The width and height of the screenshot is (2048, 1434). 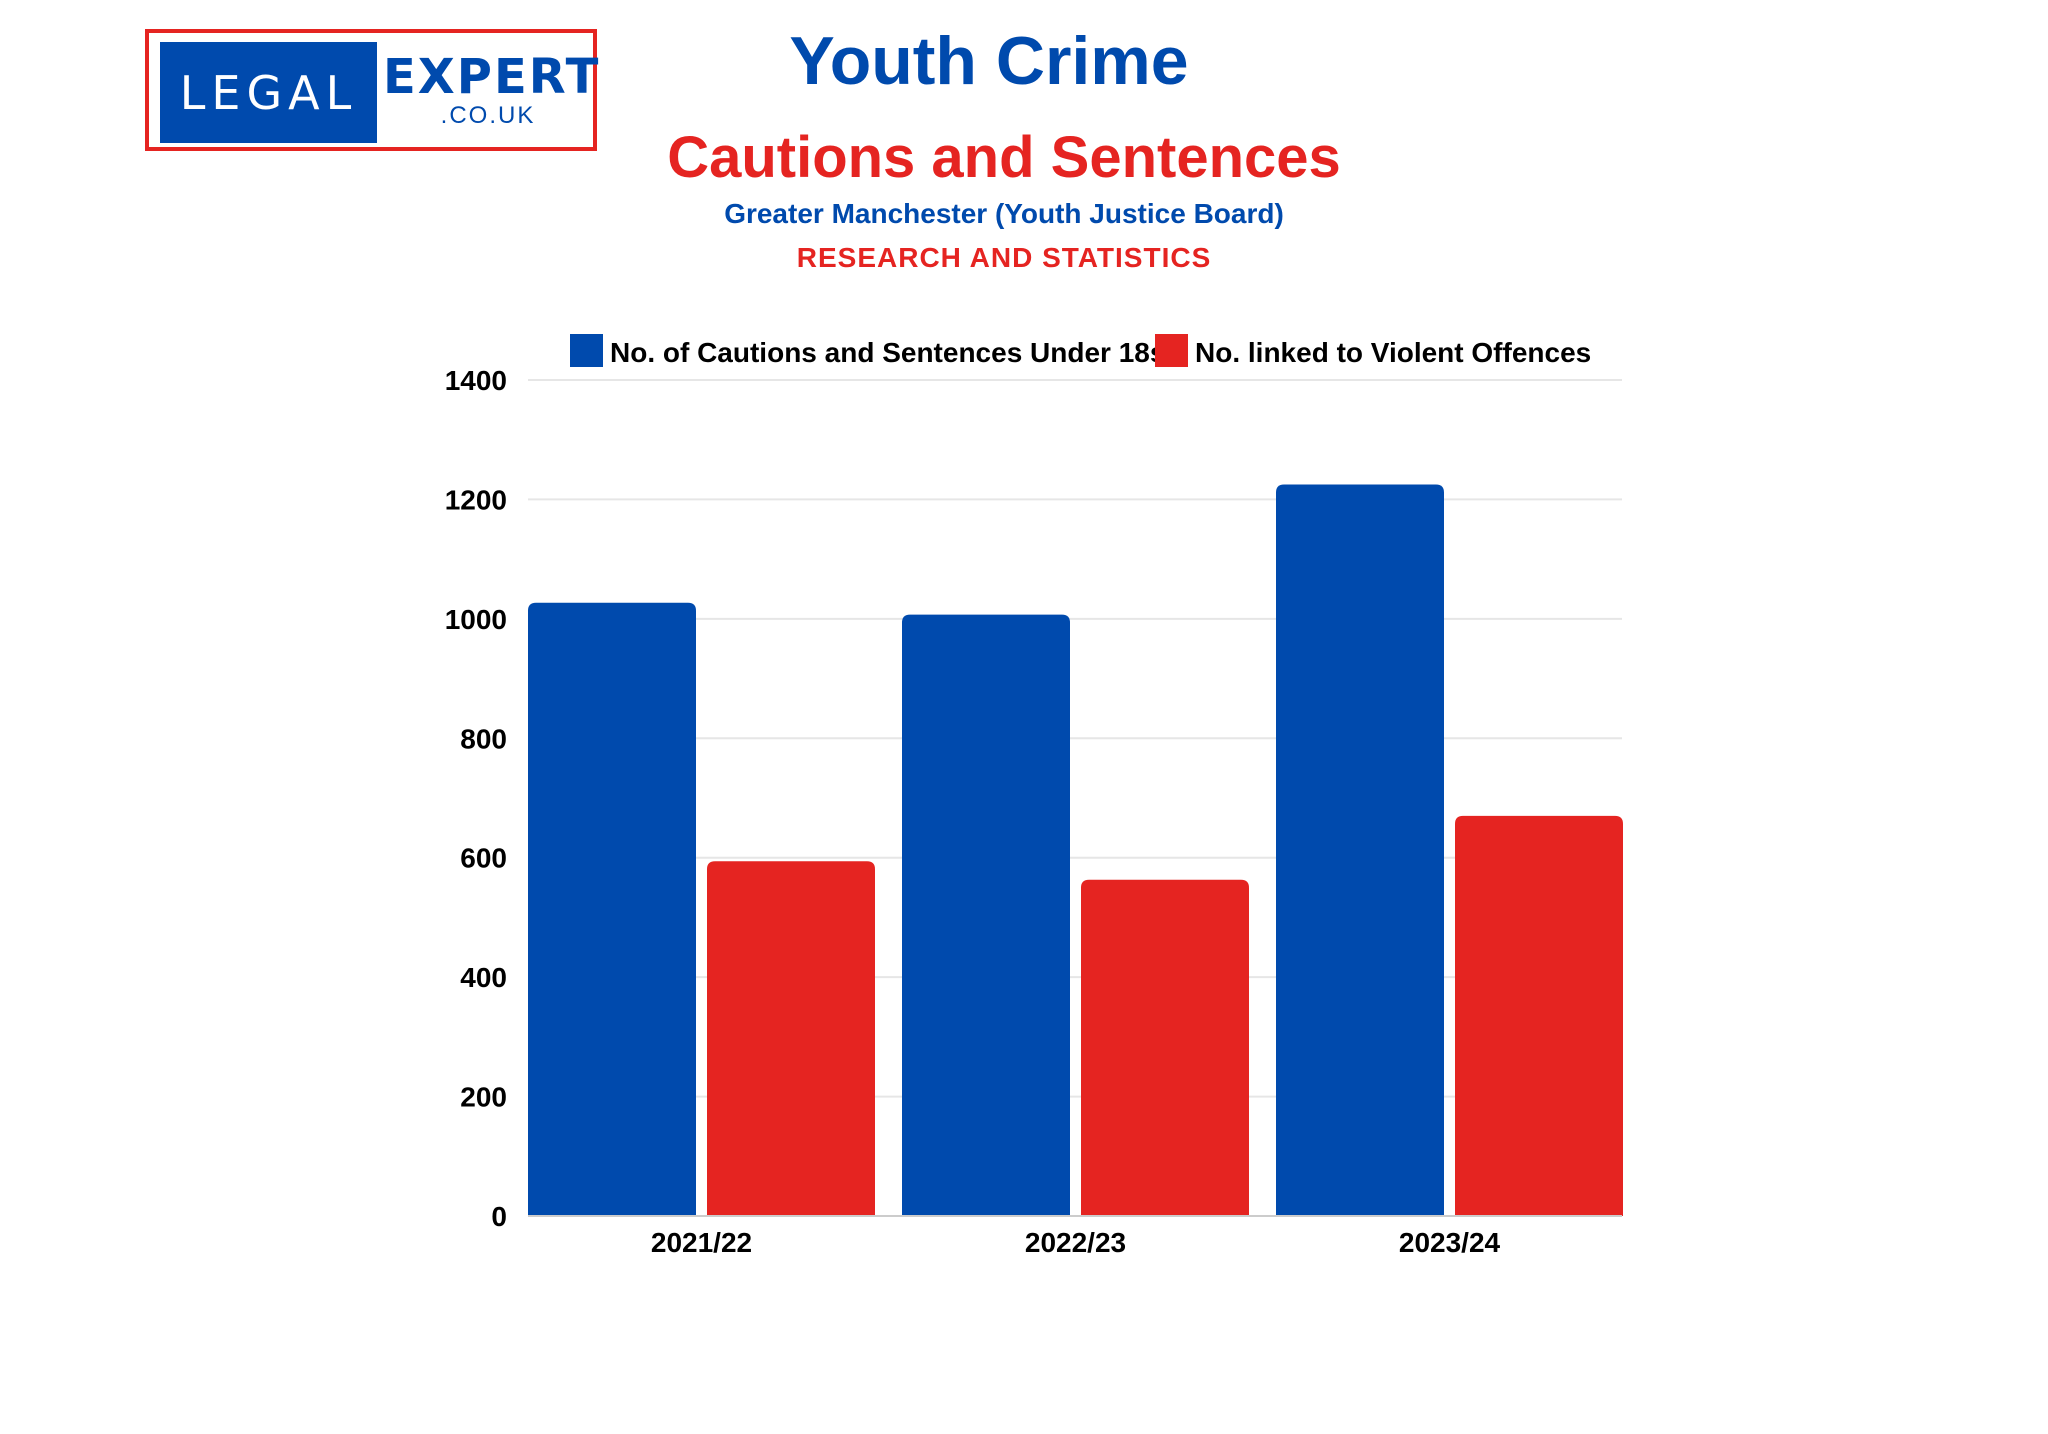 I want to click on legend-label-0: No. of Cautions and Sentences Under 18s, so click(x=887, y=352).